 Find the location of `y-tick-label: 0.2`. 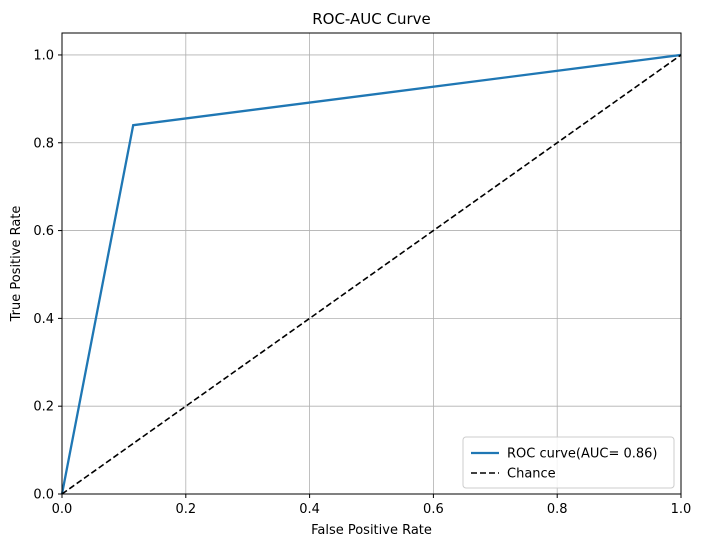

y-tick-label: 0.2 is located at coordinates (43, 407).